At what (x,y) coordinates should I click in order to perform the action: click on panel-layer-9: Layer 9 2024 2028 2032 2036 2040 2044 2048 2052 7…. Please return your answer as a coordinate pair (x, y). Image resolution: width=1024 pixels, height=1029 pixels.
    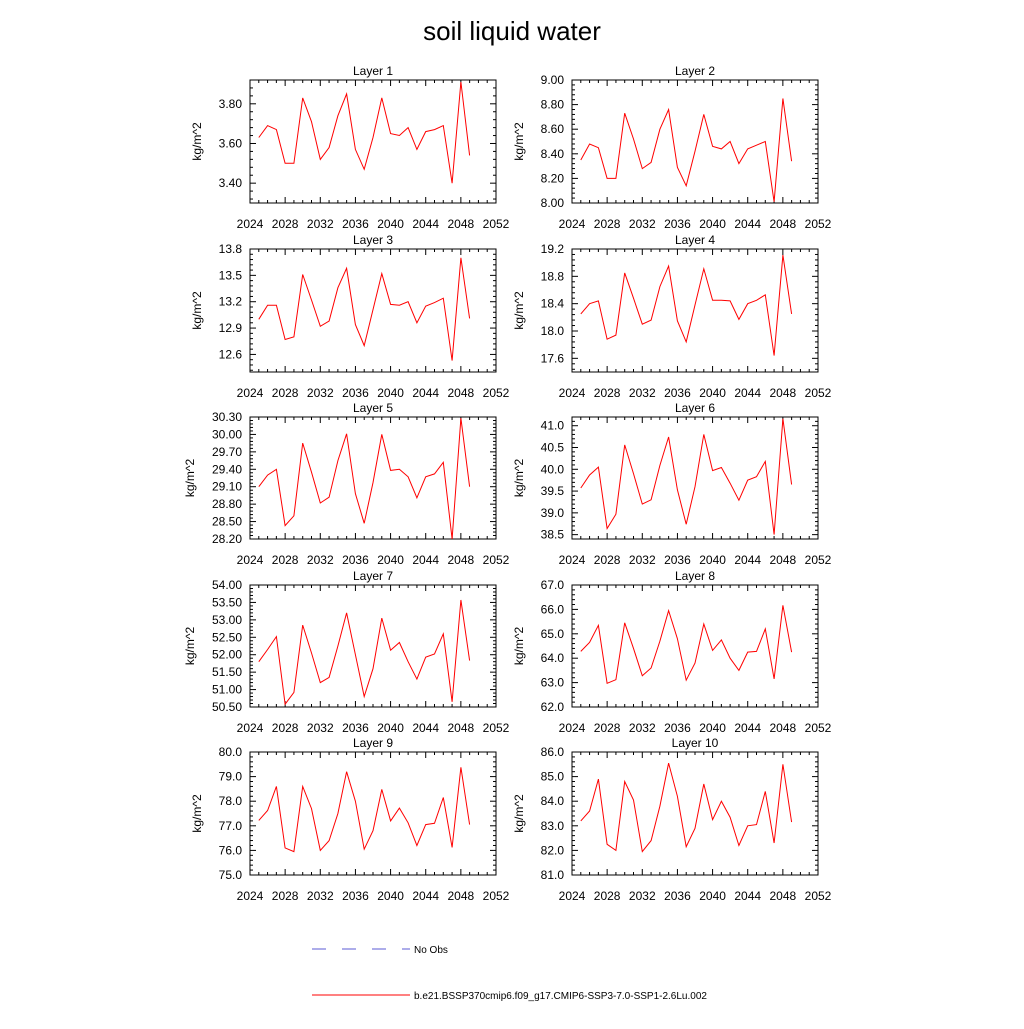
    Looking at the image, I should click on (350, 819).